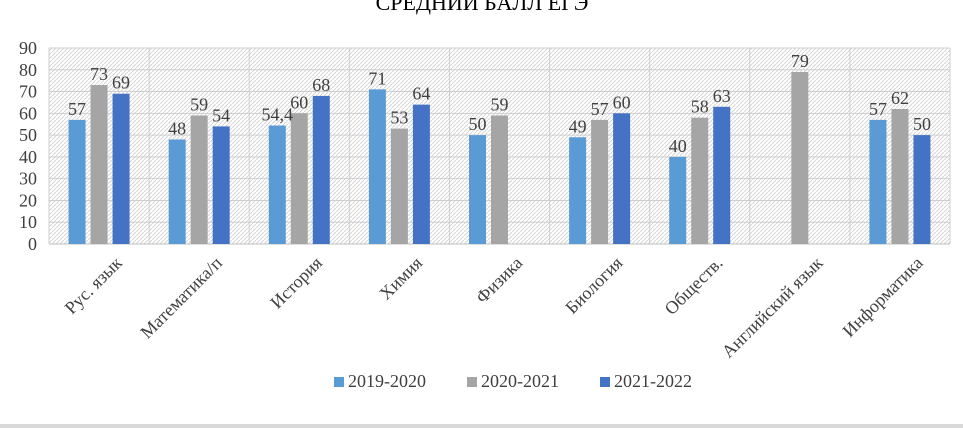  I want to click on data-label: 68, so click(321, 85).